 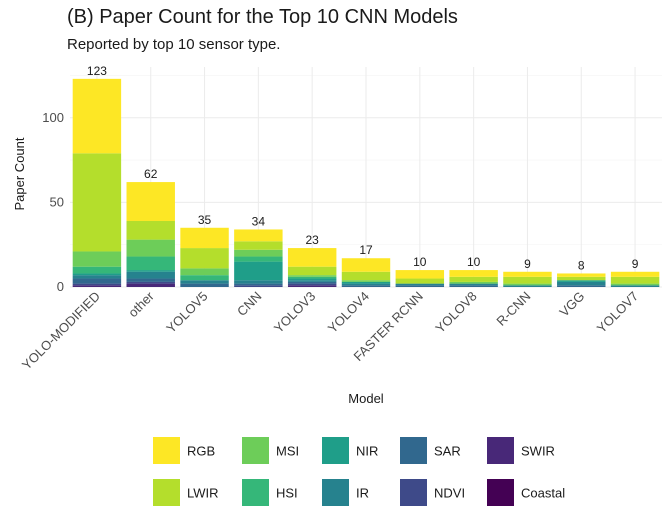 What do you see at coordinates (538, 451) in the screenshot?
I see `legend-label-swir: SWIR` at bounding box center [538, 451].